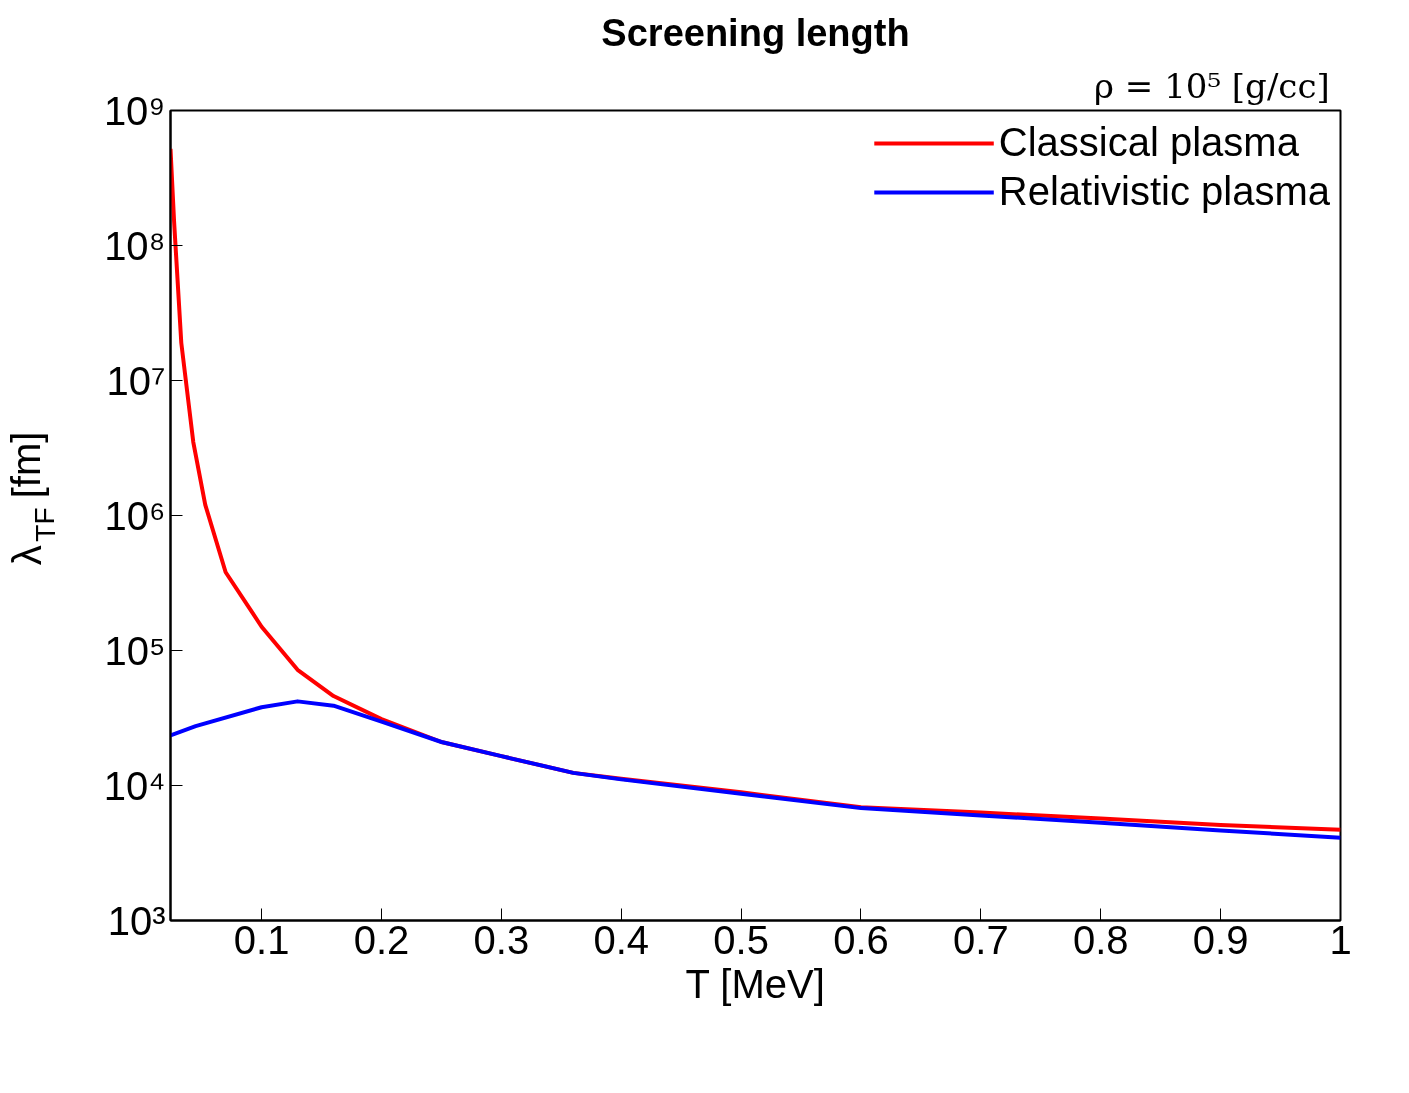  Describe the element at coordinates (135, 245) in the screenshot. I see `y-tick-label: 10⁸` at that location.